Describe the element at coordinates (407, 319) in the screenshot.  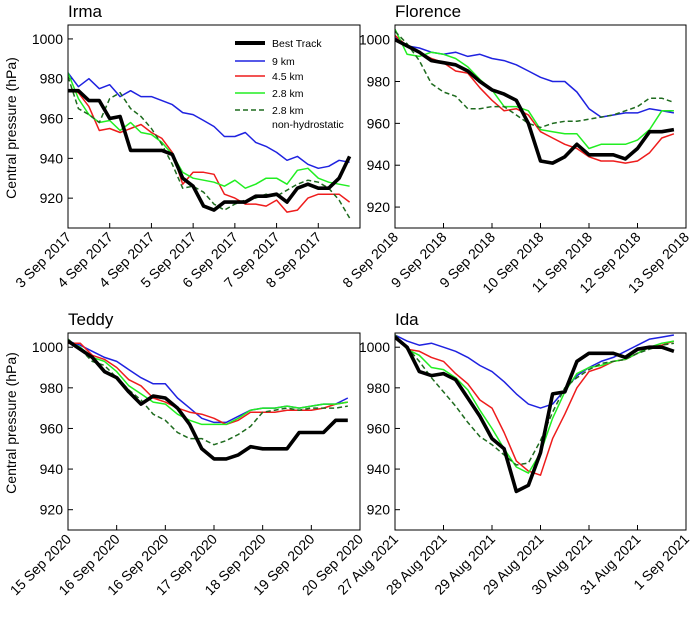
I see `panel-title: Ida` at that location.